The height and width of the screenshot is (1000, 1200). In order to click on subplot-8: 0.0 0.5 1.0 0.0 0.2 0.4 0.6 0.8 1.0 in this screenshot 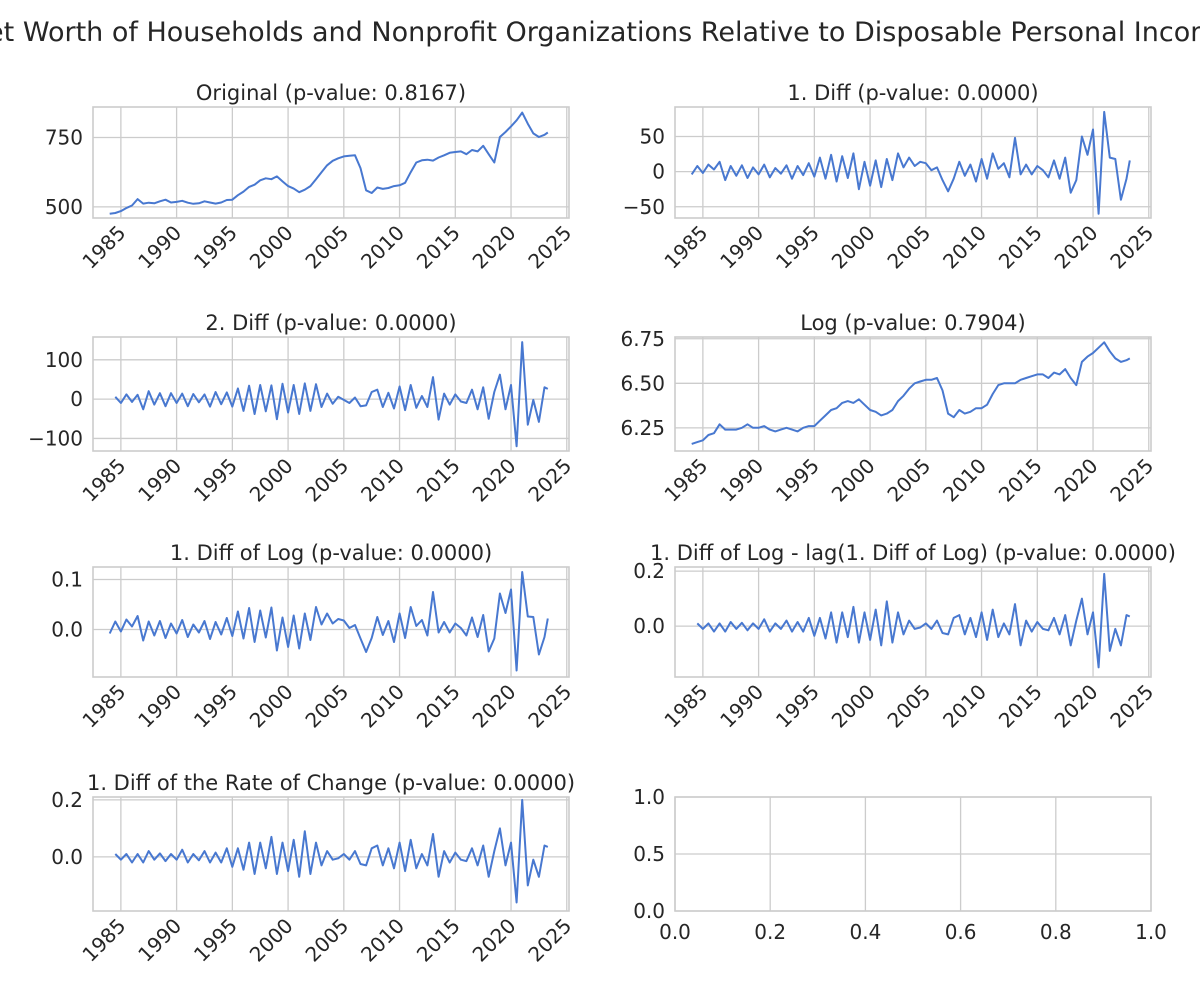, I will do `click(900, 864)`.